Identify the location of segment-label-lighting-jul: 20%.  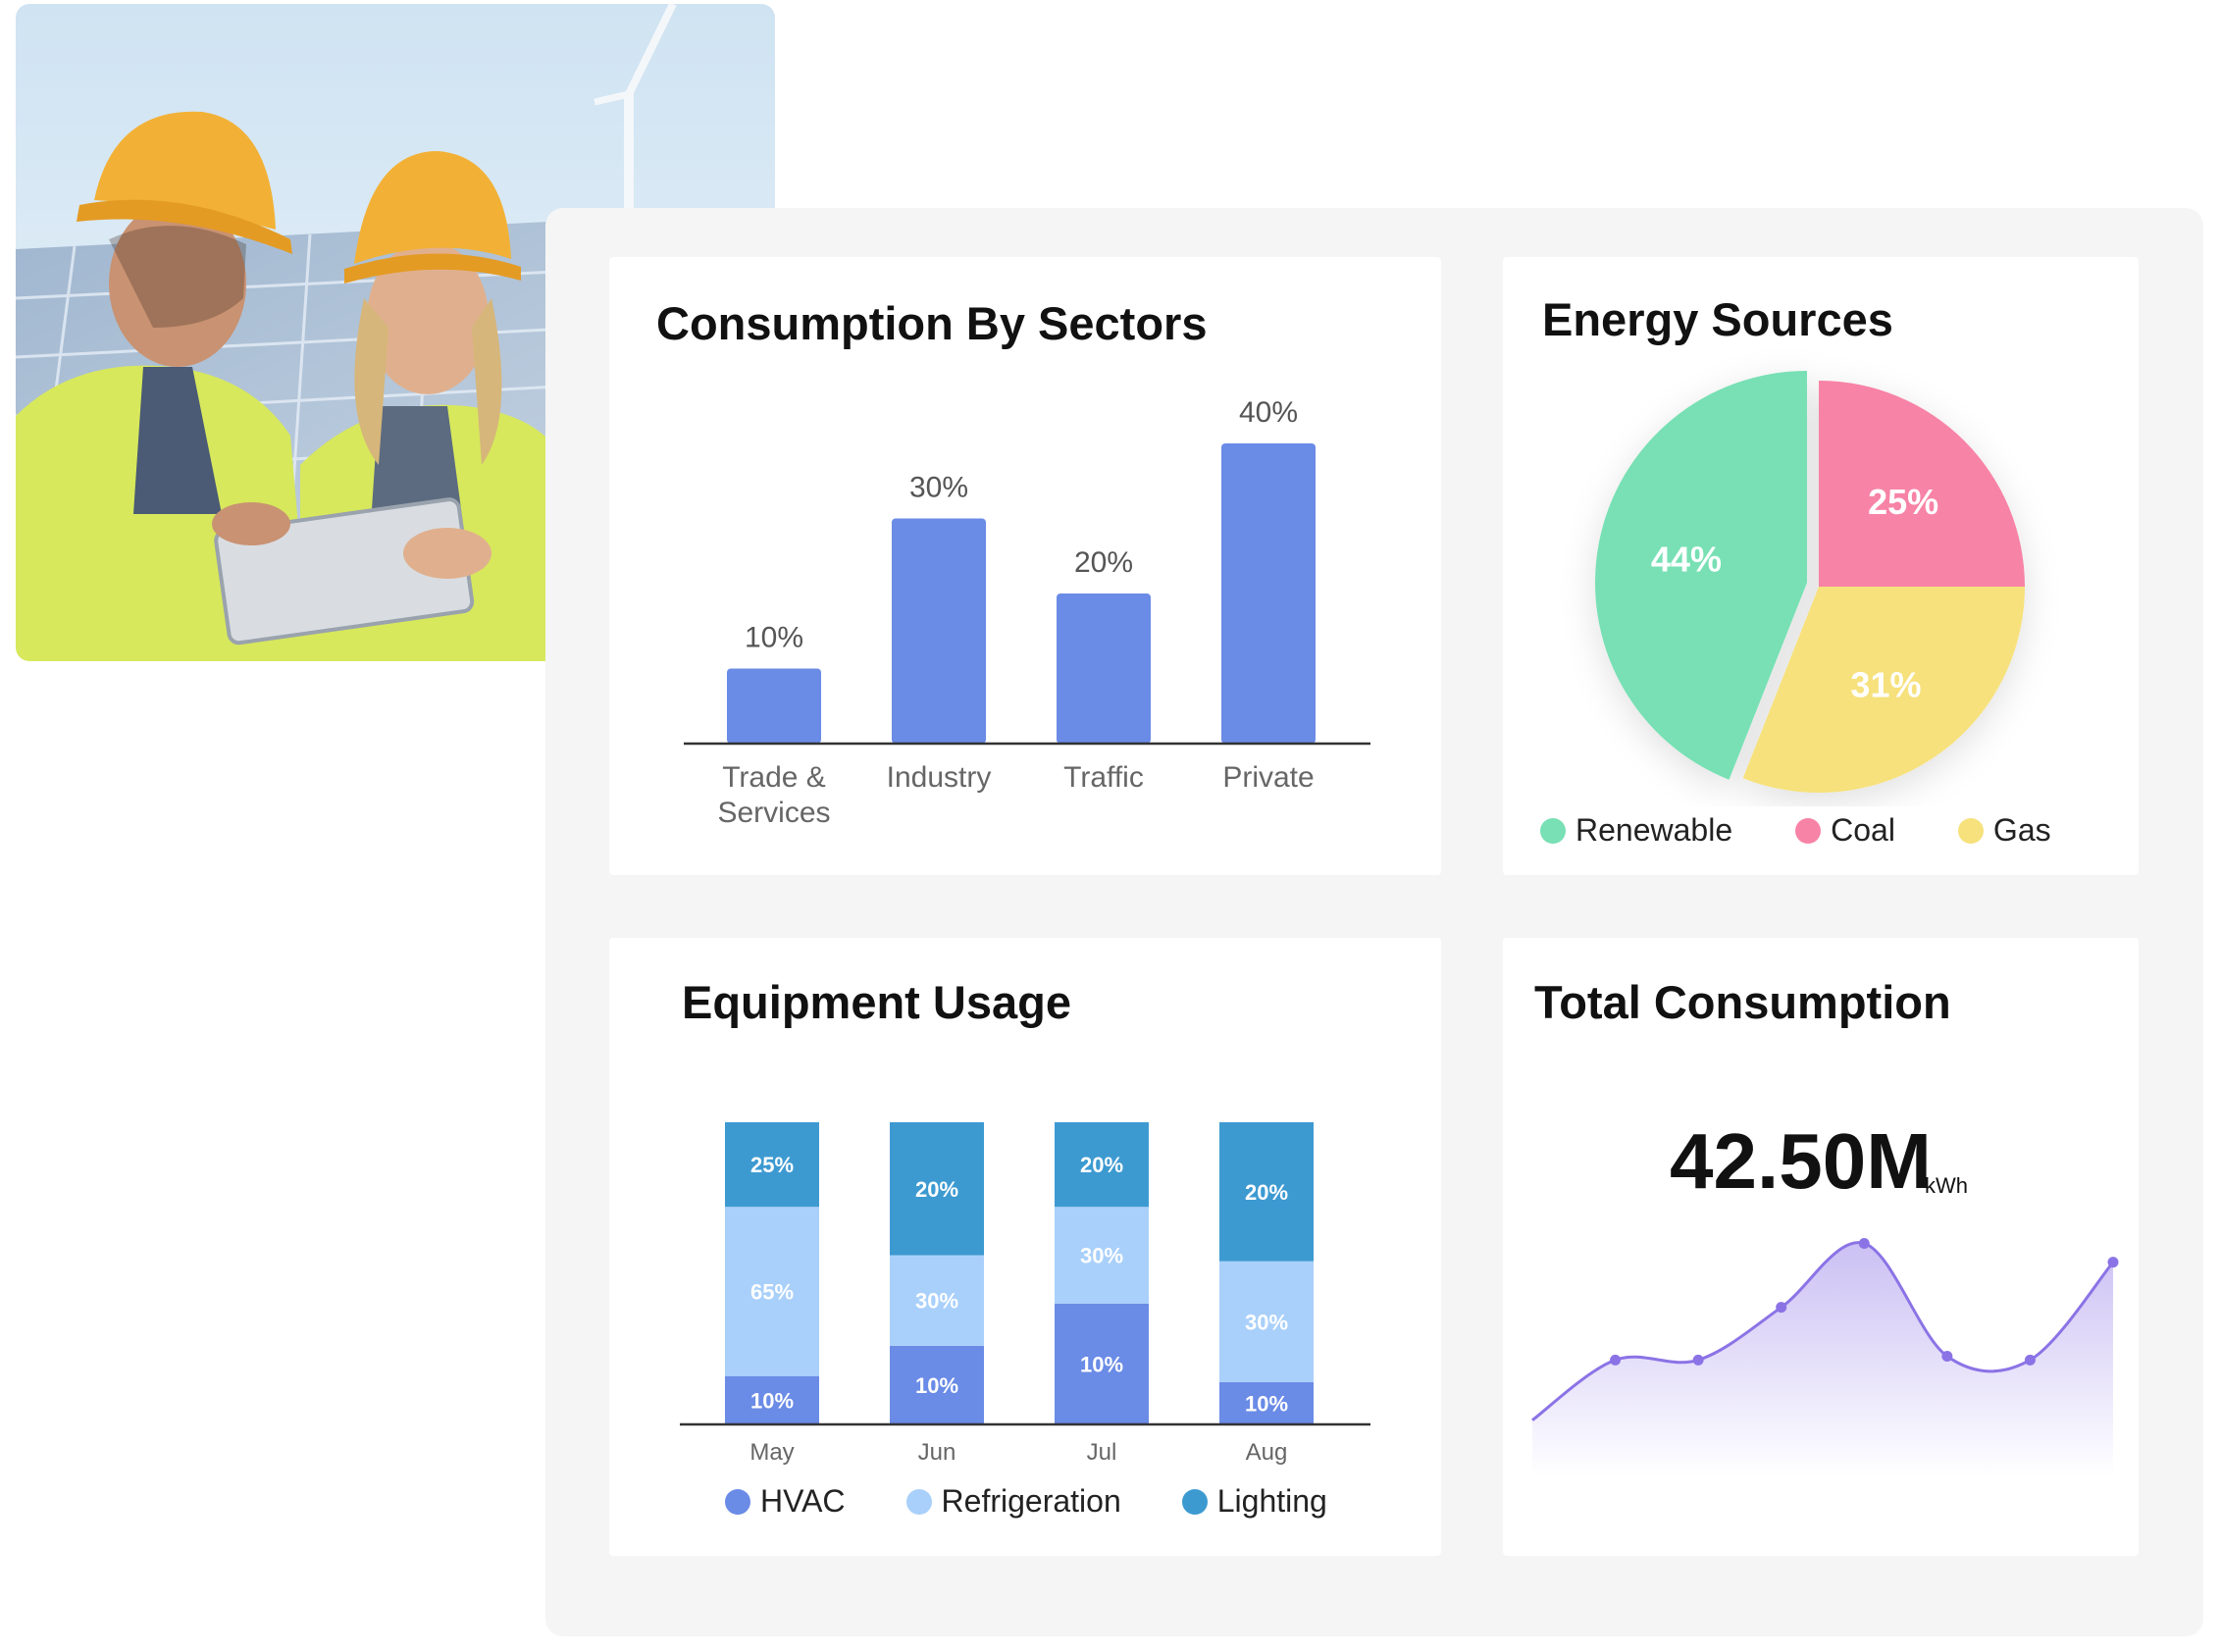
(1102, 1165).